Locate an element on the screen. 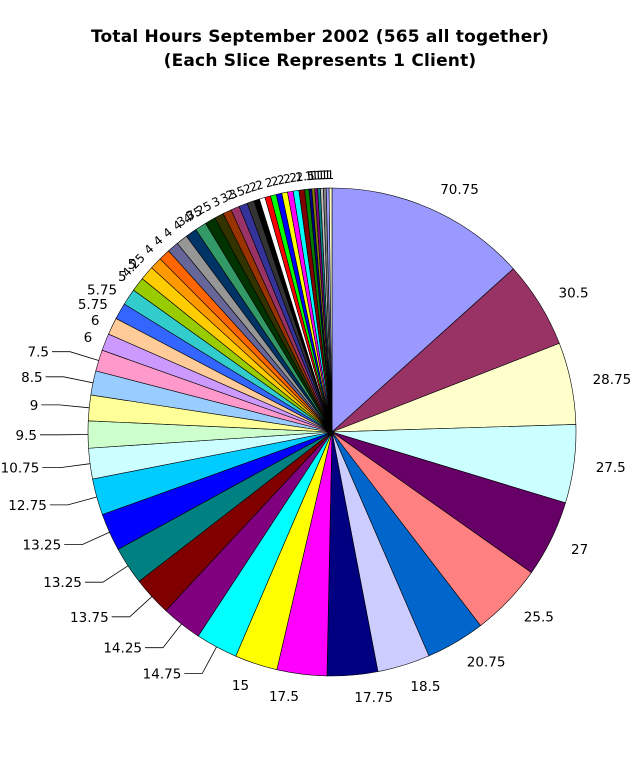 The height and width of the screenshot is (776, 640). slice-label: 27.5 is located at coordinates (611, 468).